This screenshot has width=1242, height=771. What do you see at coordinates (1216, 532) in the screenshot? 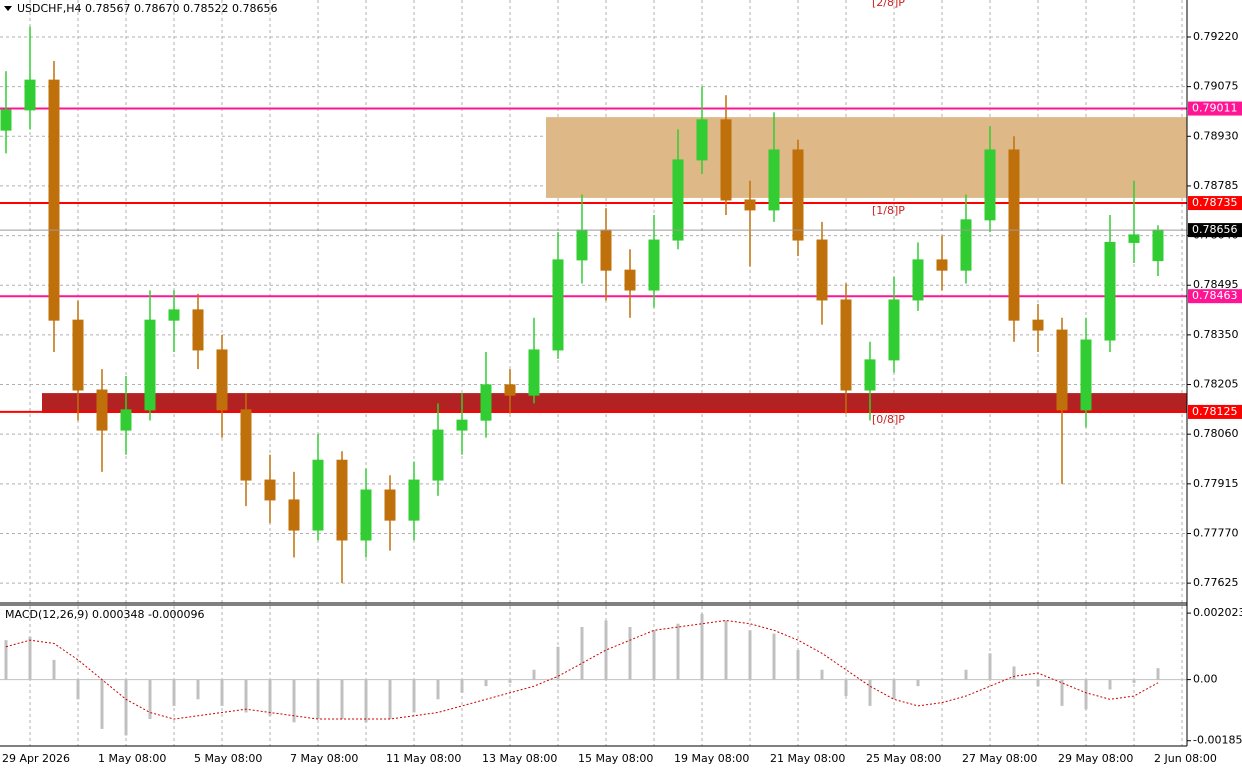
I see `y-tick-label: 0.77770` at bounding box center [1216, 532].